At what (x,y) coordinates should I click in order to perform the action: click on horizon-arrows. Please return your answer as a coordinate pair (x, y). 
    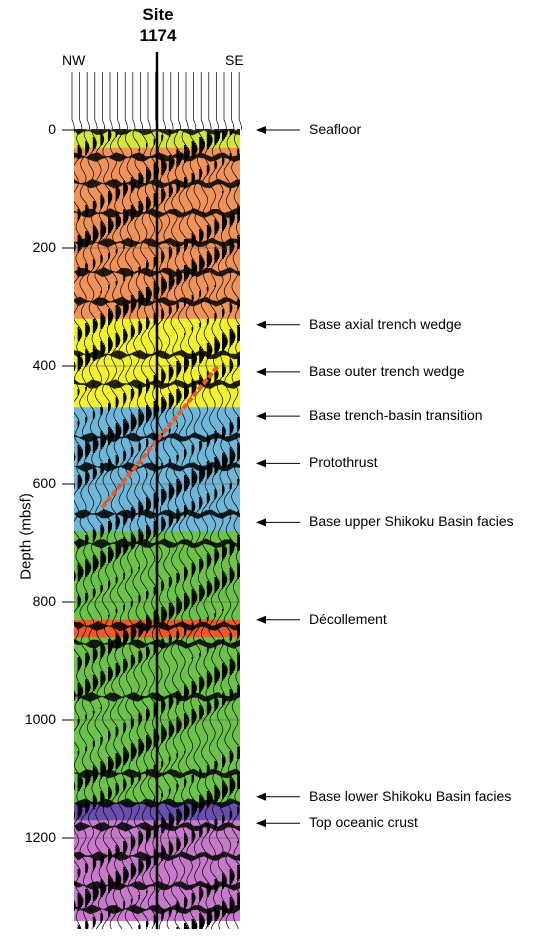
    Looking at the image, I should click on (278, 477).